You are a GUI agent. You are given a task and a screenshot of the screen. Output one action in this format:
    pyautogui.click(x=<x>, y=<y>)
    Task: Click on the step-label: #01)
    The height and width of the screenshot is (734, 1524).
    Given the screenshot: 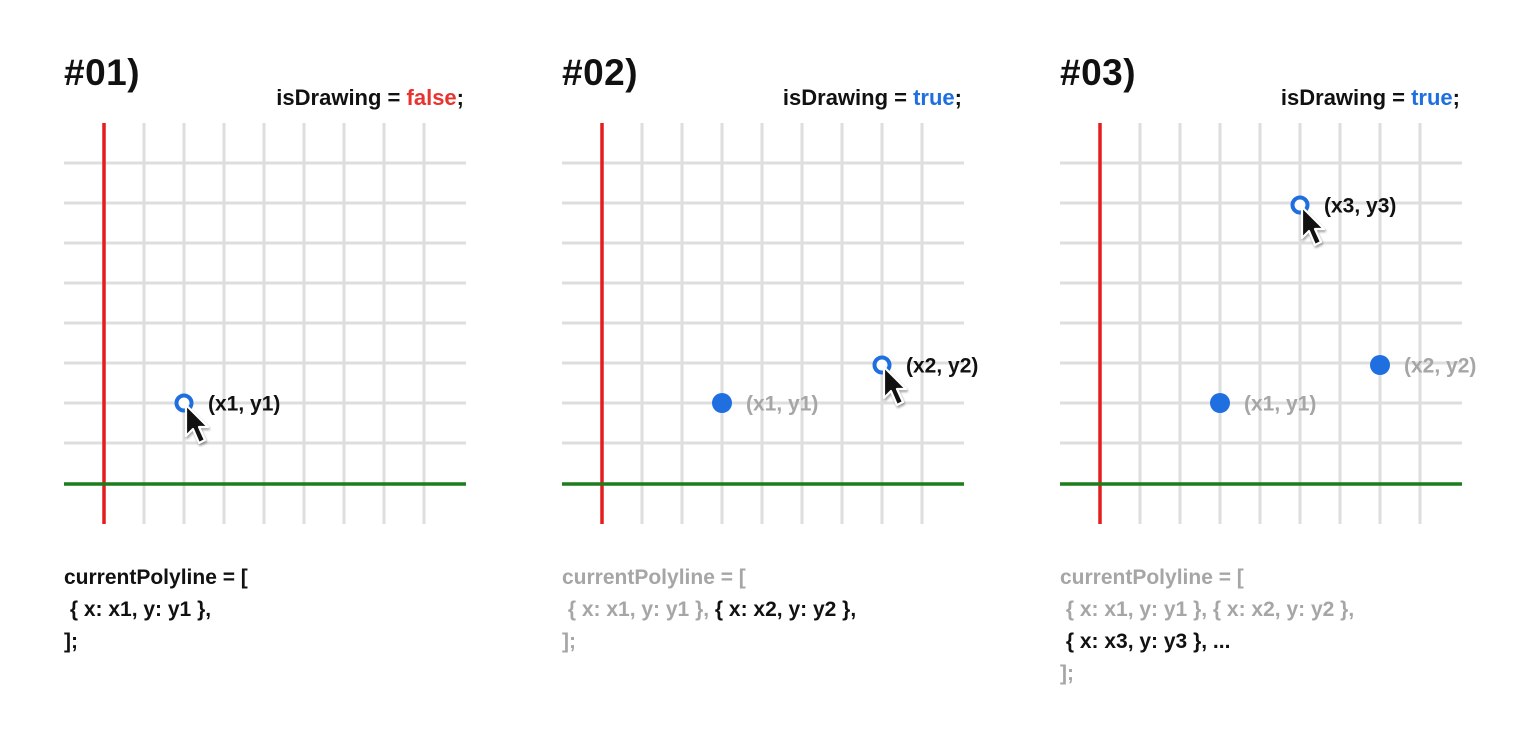 What is the action you would take?
    pyautogui.click(x=102, y=72)
    